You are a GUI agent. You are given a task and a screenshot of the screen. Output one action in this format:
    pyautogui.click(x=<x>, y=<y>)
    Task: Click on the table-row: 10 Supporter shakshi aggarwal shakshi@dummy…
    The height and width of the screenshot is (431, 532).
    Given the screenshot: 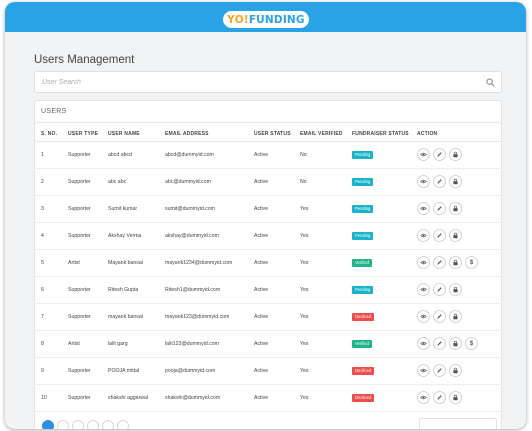 What is the action you would take?
    pyautogui.click(x=269, y=398)
    